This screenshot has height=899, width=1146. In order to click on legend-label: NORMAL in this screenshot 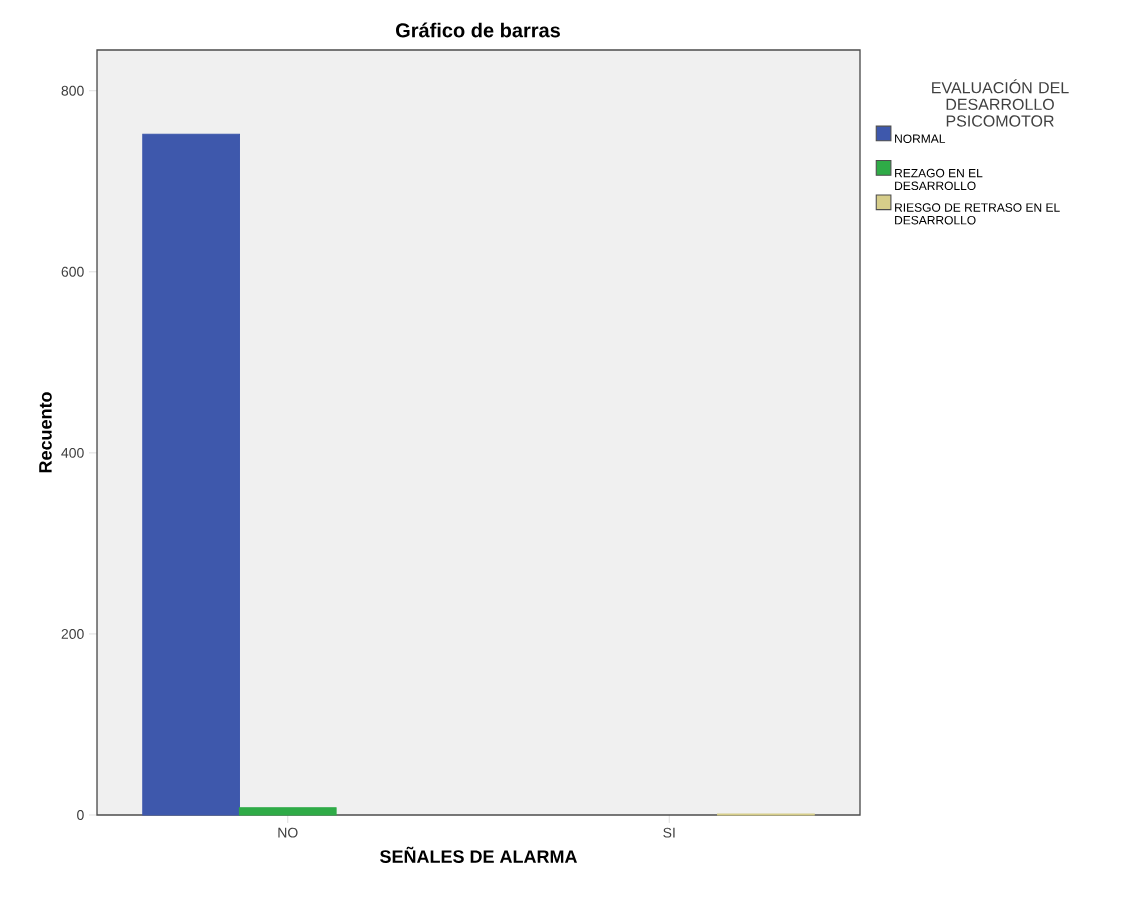, I will do `click(920, 138)`.